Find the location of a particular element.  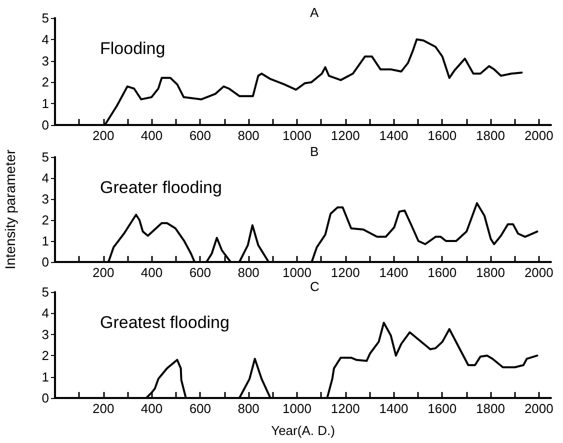

chart-title: B is located at coordinates (314, 151).